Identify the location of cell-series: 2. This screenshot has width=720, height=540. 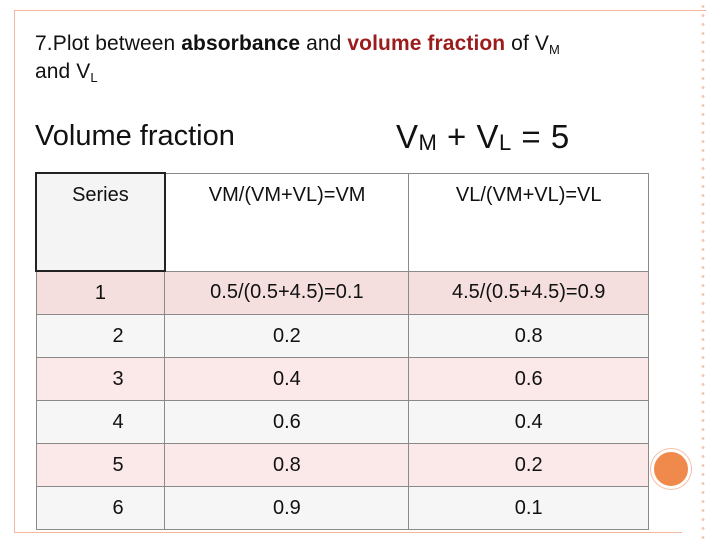
(100, 336).